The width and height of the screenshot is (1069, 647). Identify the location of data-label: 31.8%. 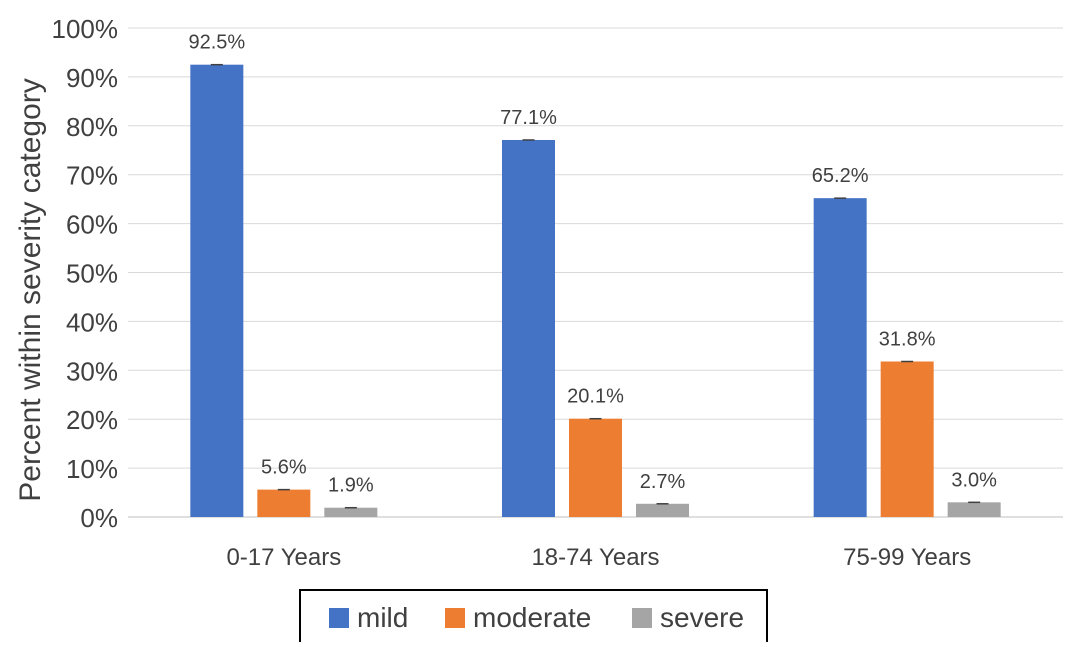
(907, 339).